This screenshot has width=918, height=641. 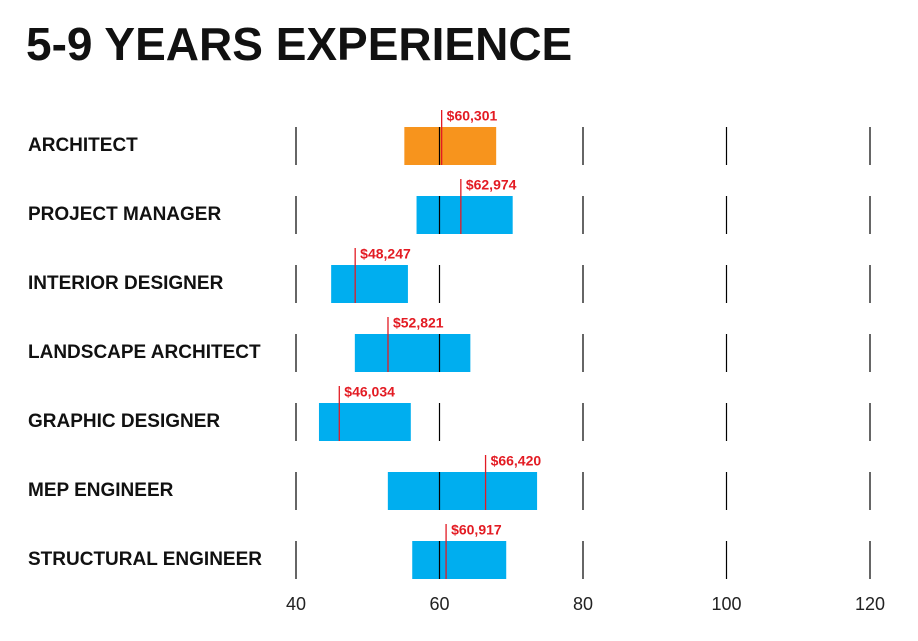 I want to click on row-label: MEP ENGINEER, so click(x=101, y=490).